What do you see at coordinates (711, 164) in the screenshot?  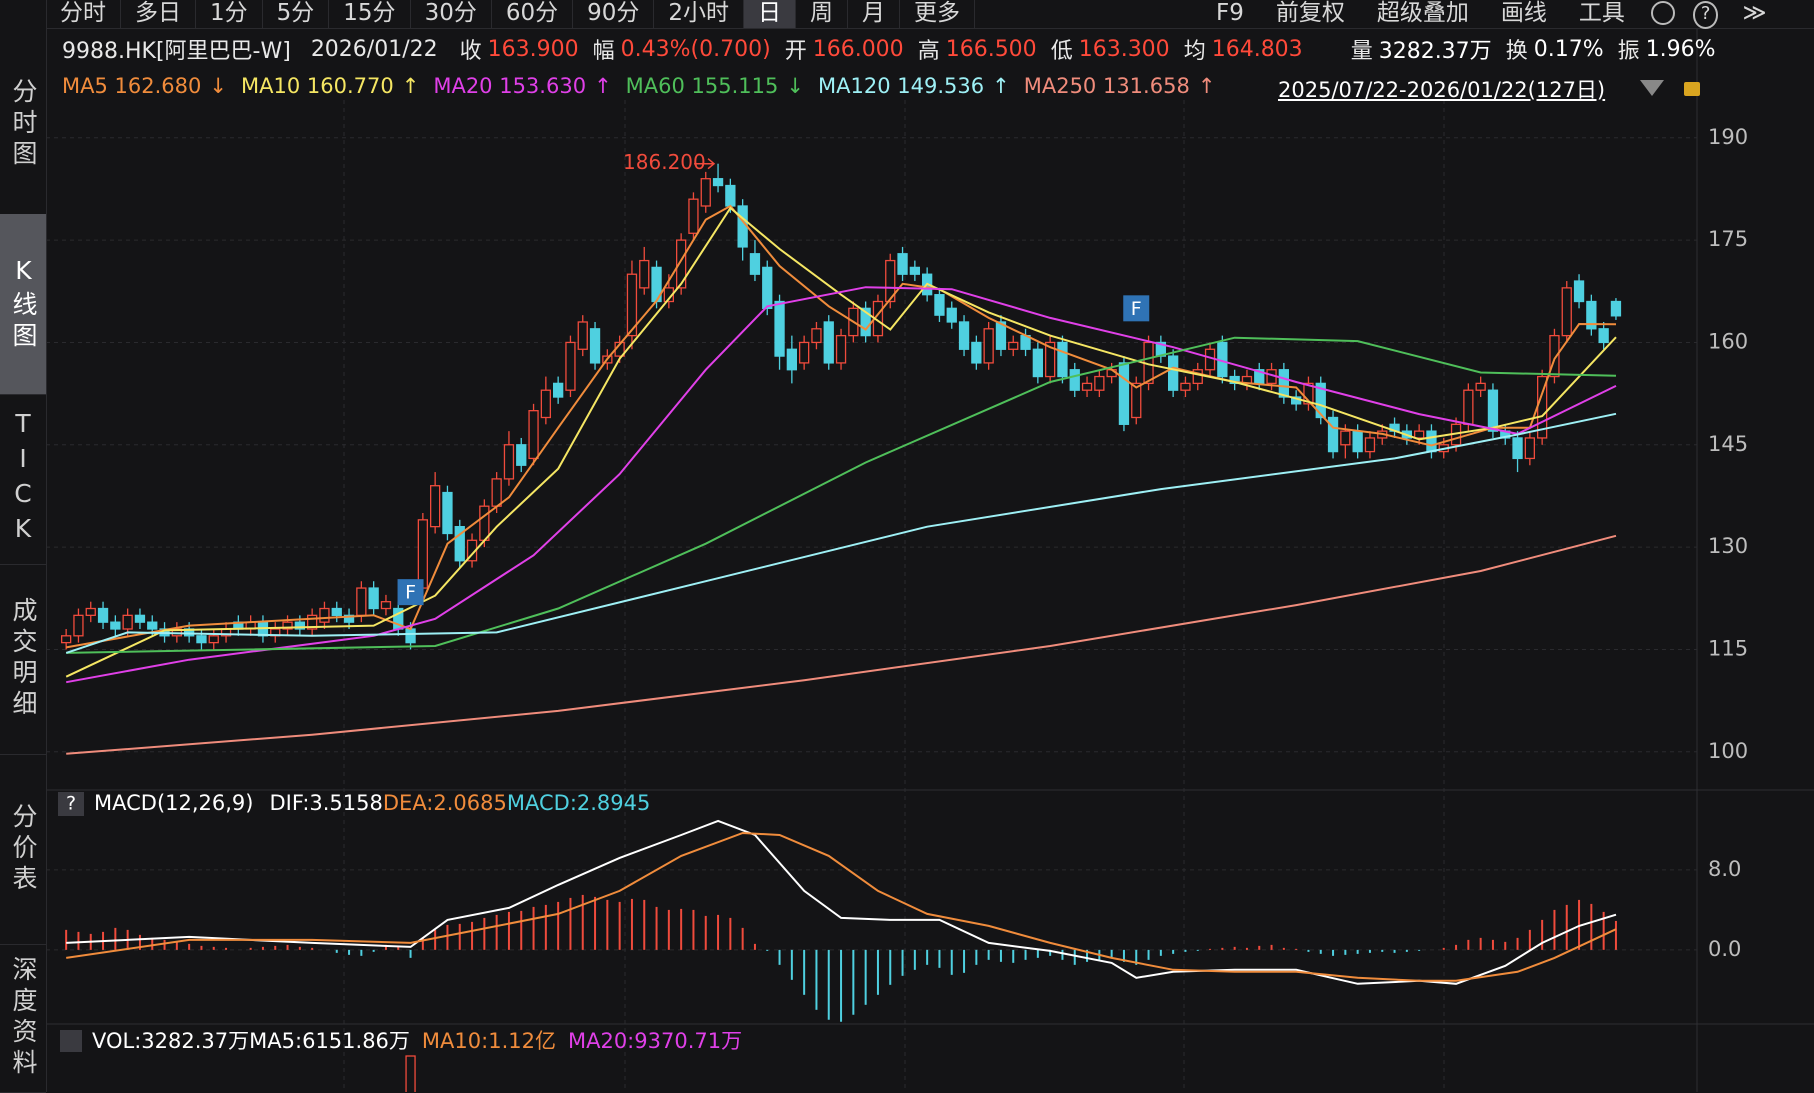 I see `max-price-arrowhead` at bounding box center [711, 164].